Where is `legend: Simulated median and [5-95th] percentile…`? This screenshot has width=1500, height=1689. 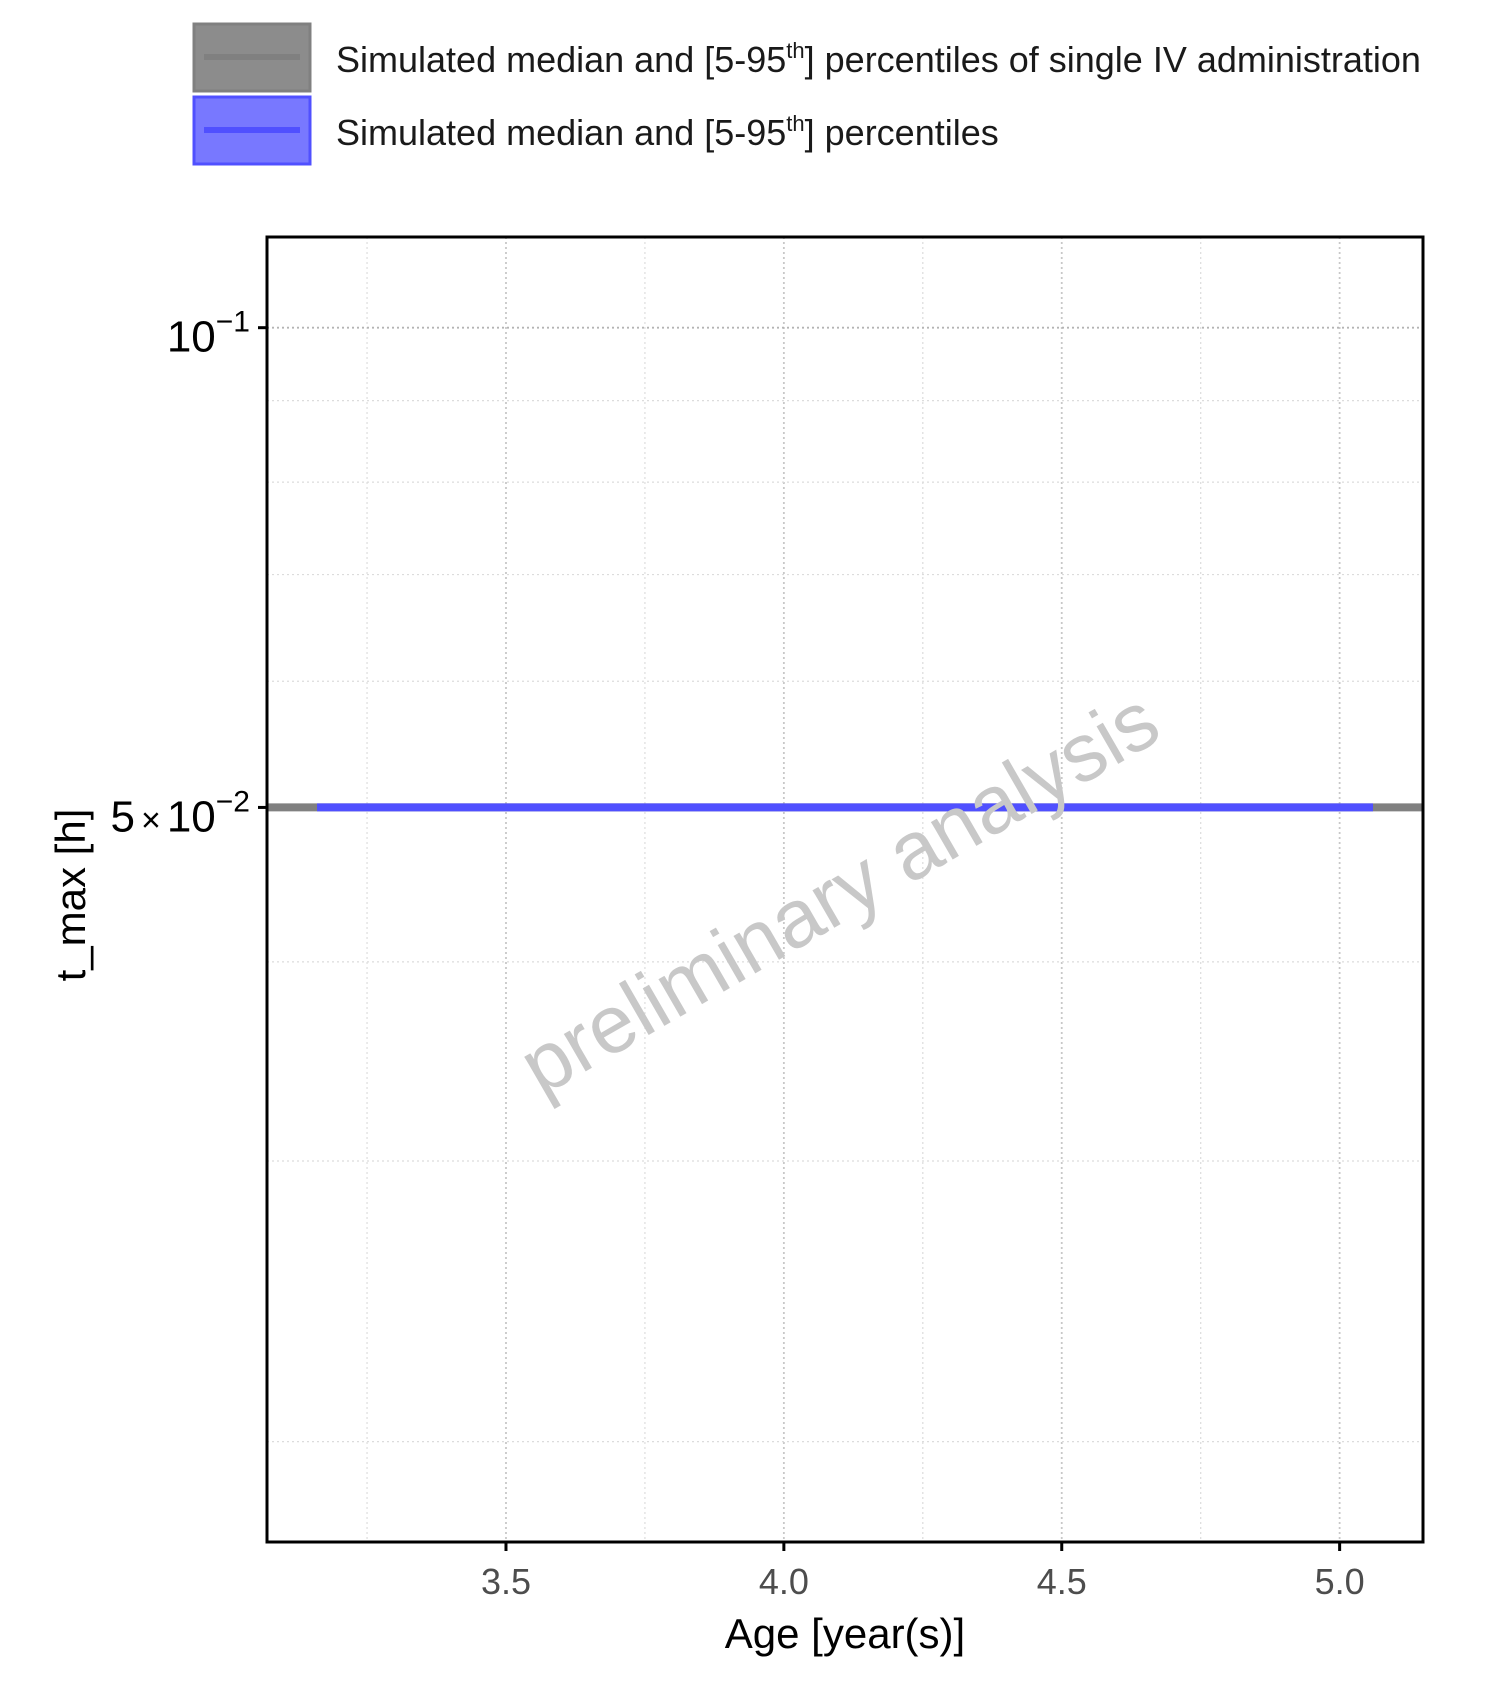
legend: Simulated median and [5-95th] percentile… is located at coordinates (806, 94).